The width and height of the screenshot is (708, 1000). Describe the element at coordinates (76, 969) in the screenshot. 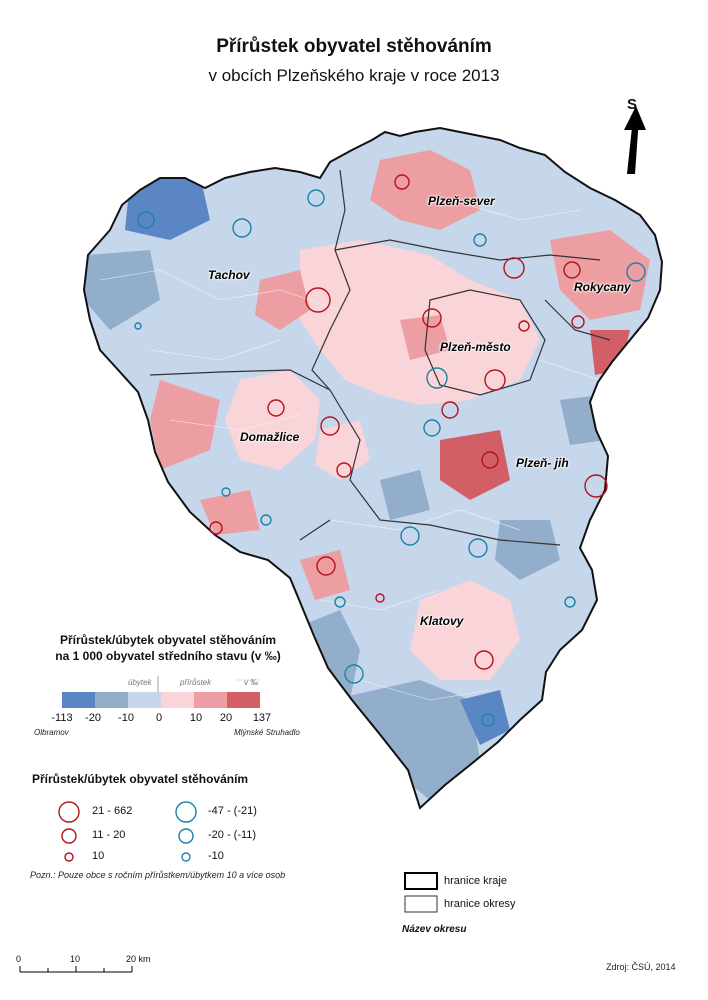

I see `scale-bar` at that location.